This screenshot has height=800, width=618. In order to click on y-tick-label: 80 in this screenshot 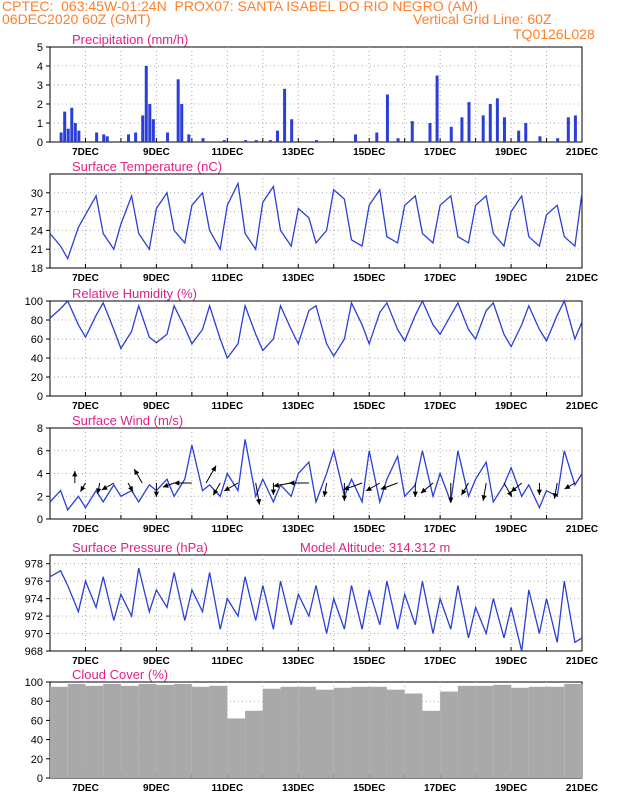, I will do `click(37, 321)`.